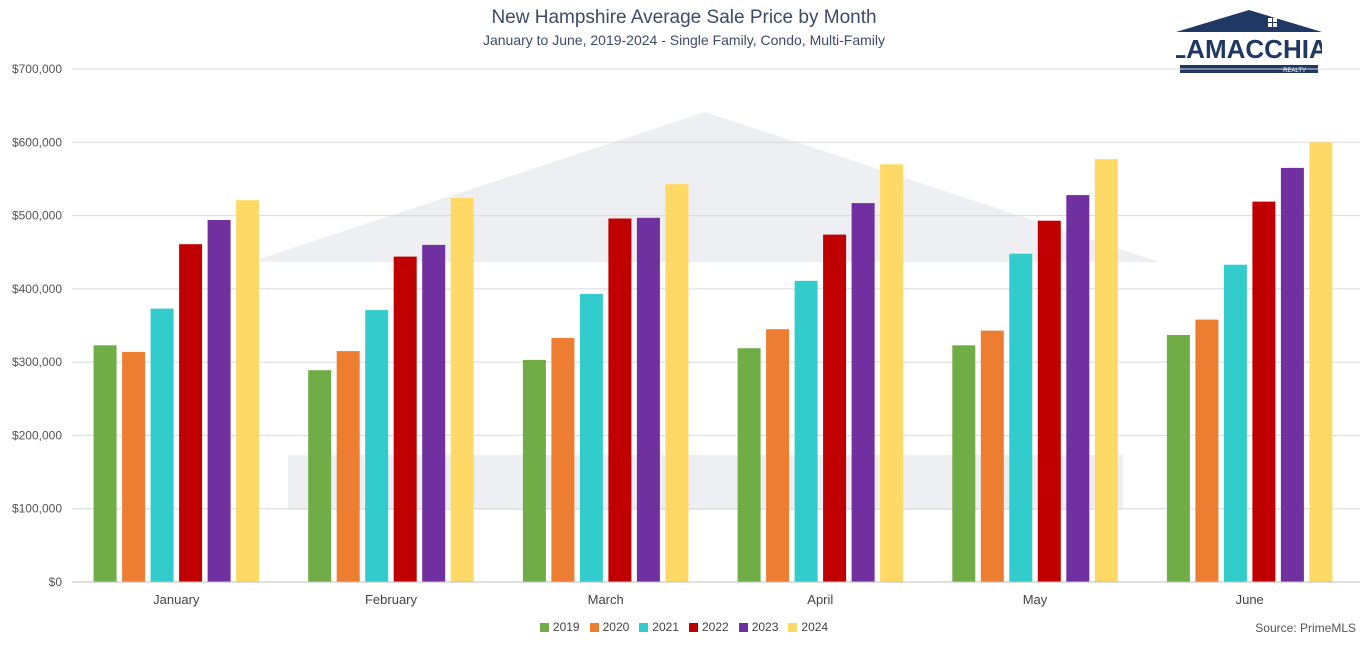 This screenshot has width=1368, height=647. I want to click on x-axis-category-labels: January February March April May June, so click(708, 599).